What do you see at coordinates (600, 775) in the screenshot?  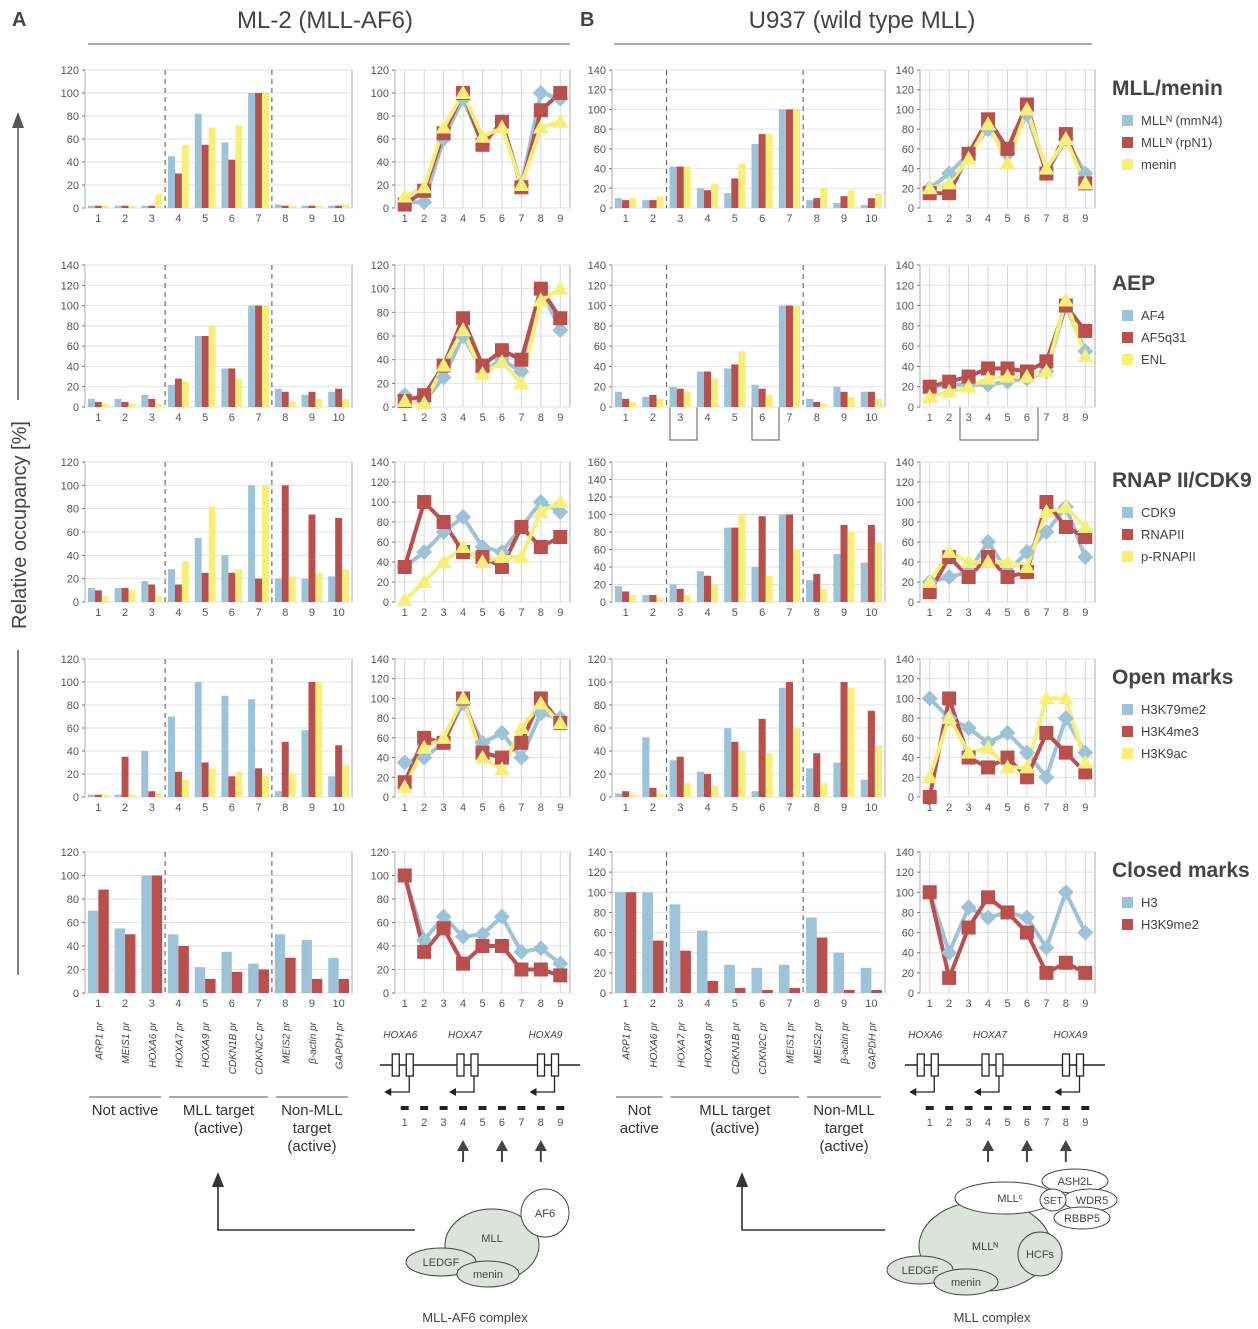 I see `y-tick-label: 20` at bounding box center [600, 775].